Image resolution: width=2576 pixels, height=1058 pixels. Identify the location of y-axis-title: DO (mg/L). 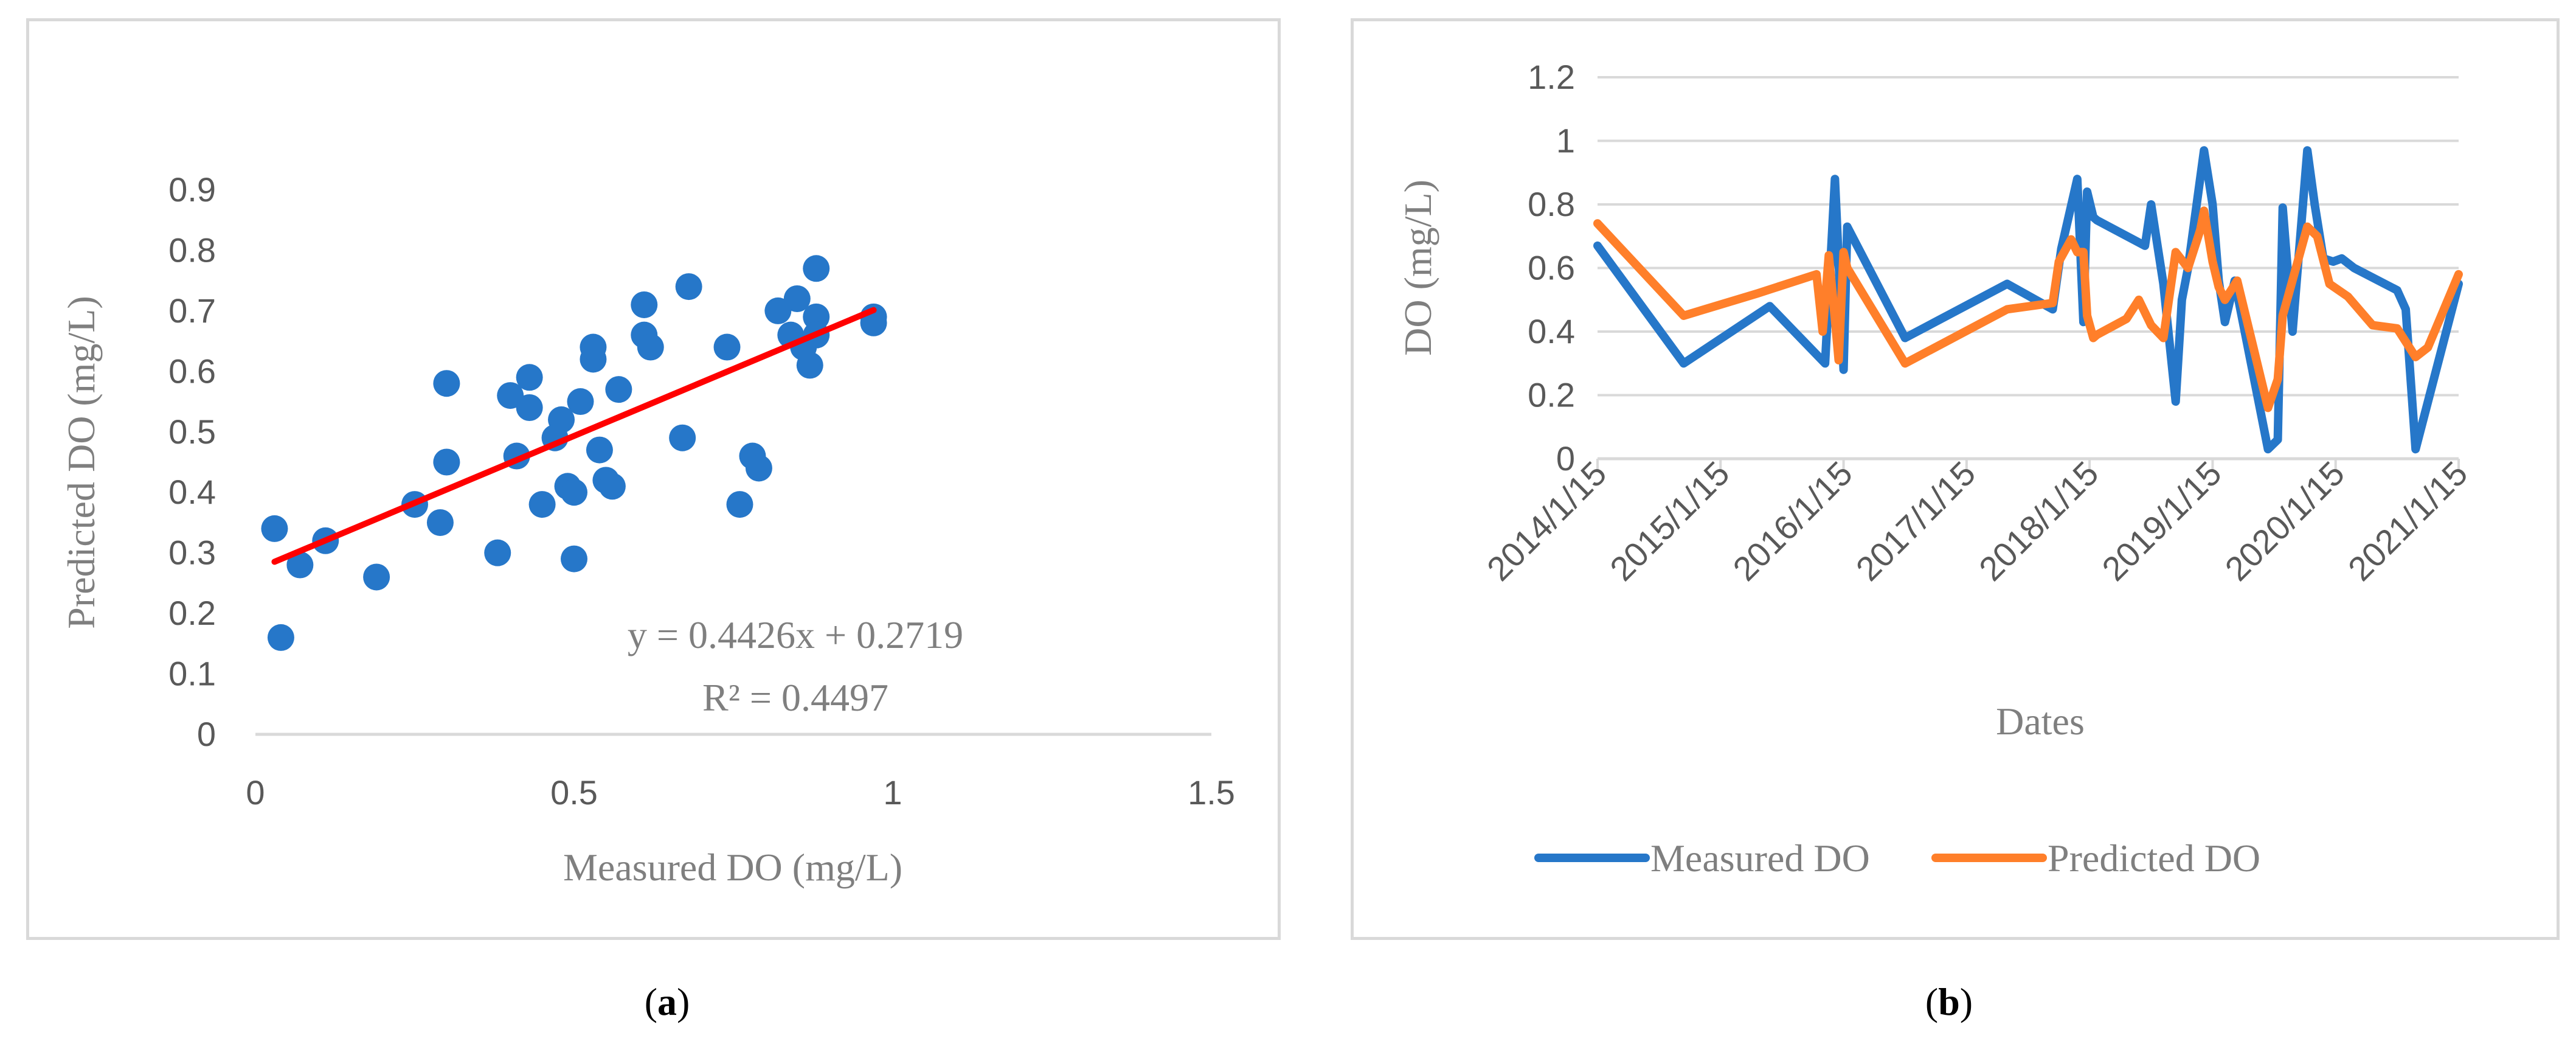
(1417, 267).